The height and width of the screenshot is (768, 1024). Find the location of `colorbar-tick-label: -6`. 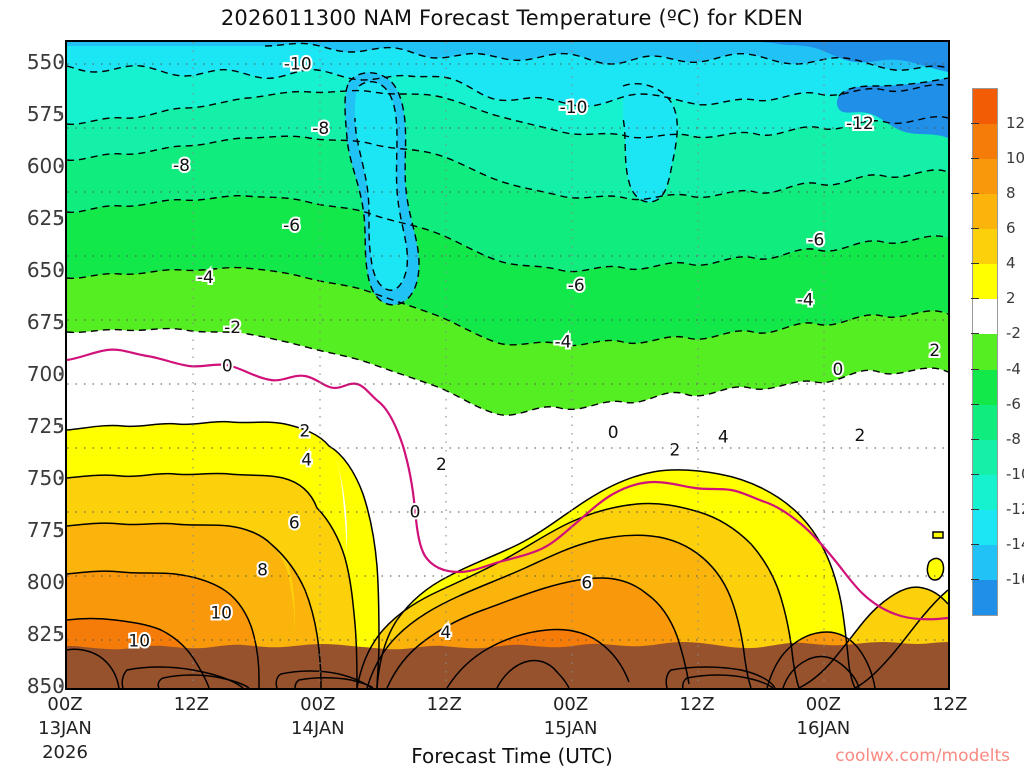

colorbar-tick-label: -6 is located at coordinates (1013, 403).